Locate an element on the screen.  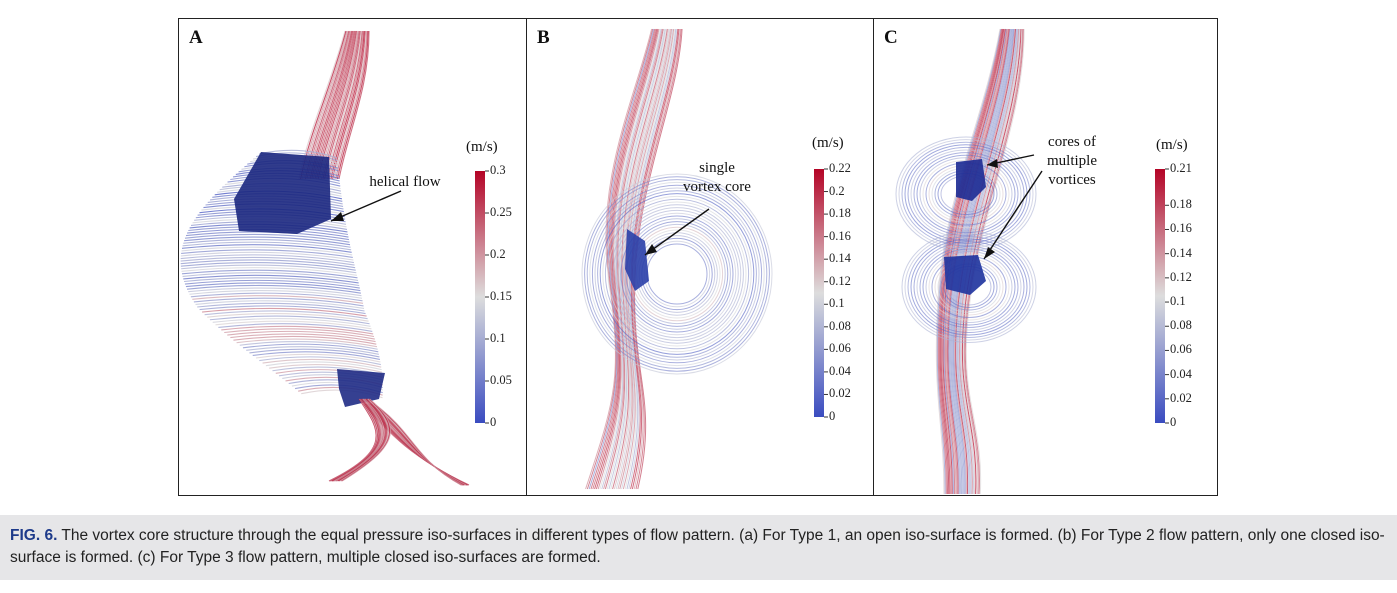
panel-a-colorbar-unit: (m/s) is located at coordinates (482, 147).